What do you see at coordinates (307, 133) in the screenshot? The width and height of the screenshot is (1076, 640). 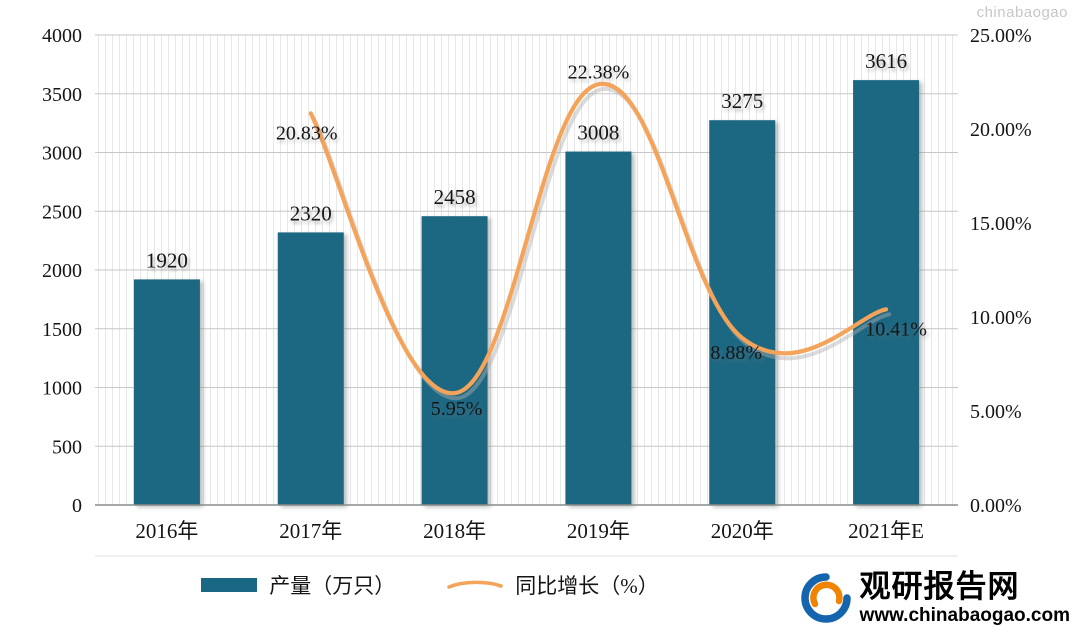 I see `growth-value-label: 20.83%` at bounding box center [307, 133].